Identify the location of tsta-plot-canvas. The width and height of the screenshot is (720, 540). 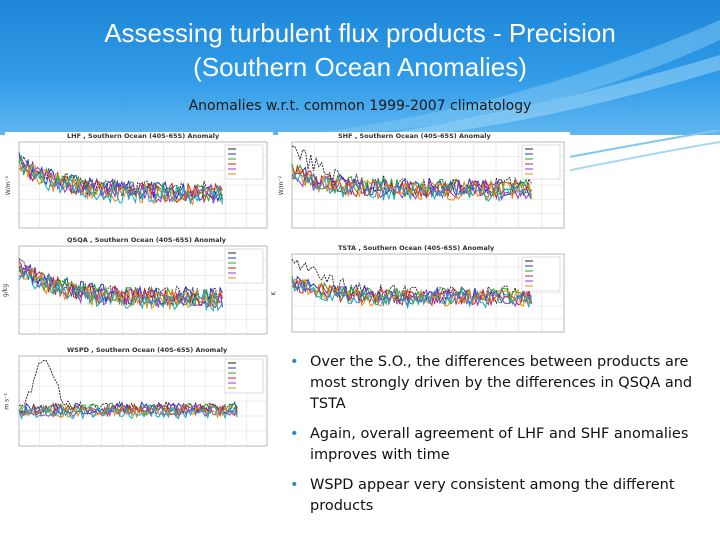
(428, 293).